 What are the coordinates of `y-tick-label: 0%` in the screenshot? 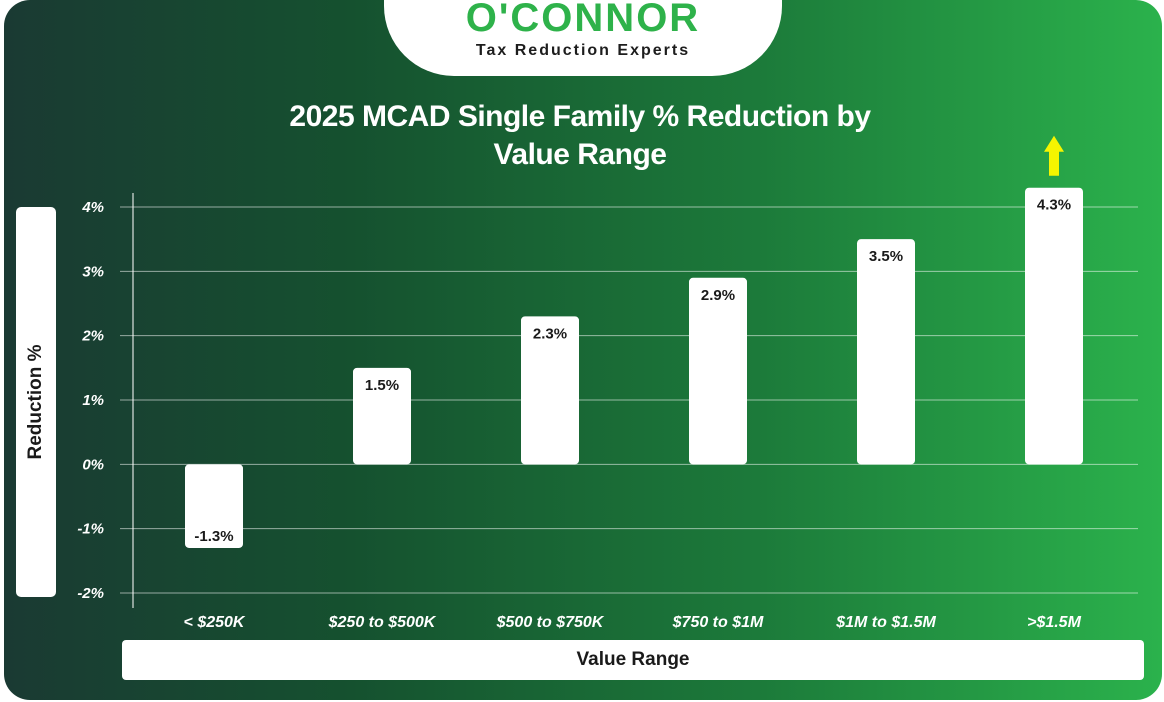 It's located at (93, 464).